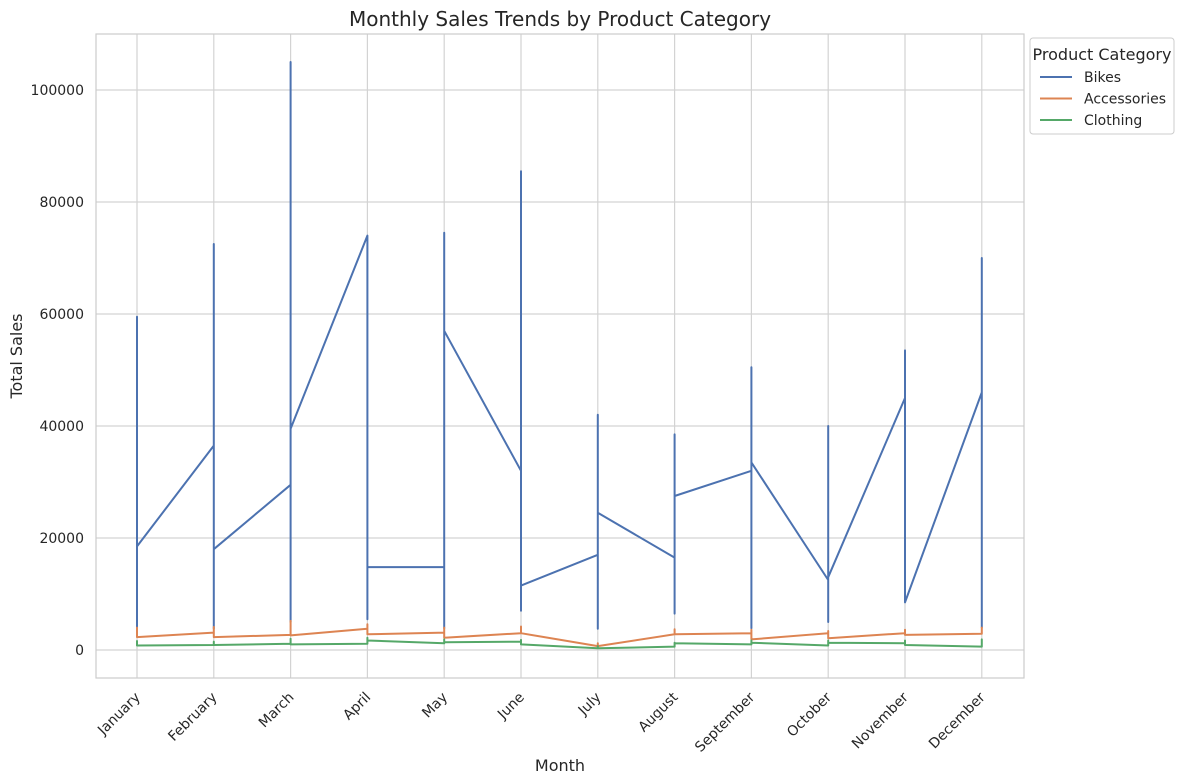  I want to click on y-tick-label: 20000, so click(61, 539).